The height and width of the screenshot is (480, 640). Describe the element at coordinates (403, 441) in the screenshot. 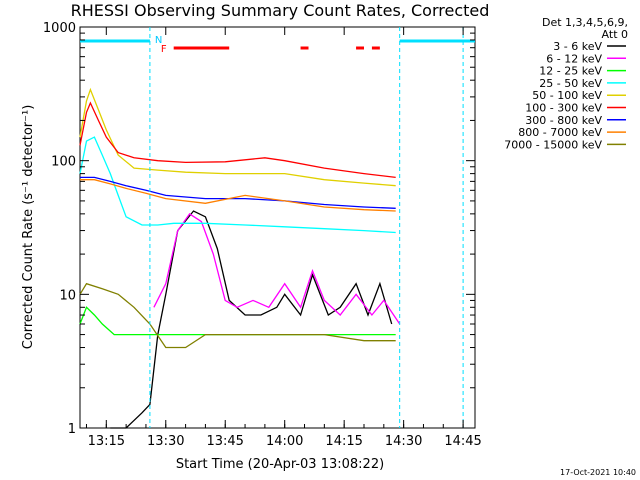

I see `x-tick-label-5: 14:30` at that location.